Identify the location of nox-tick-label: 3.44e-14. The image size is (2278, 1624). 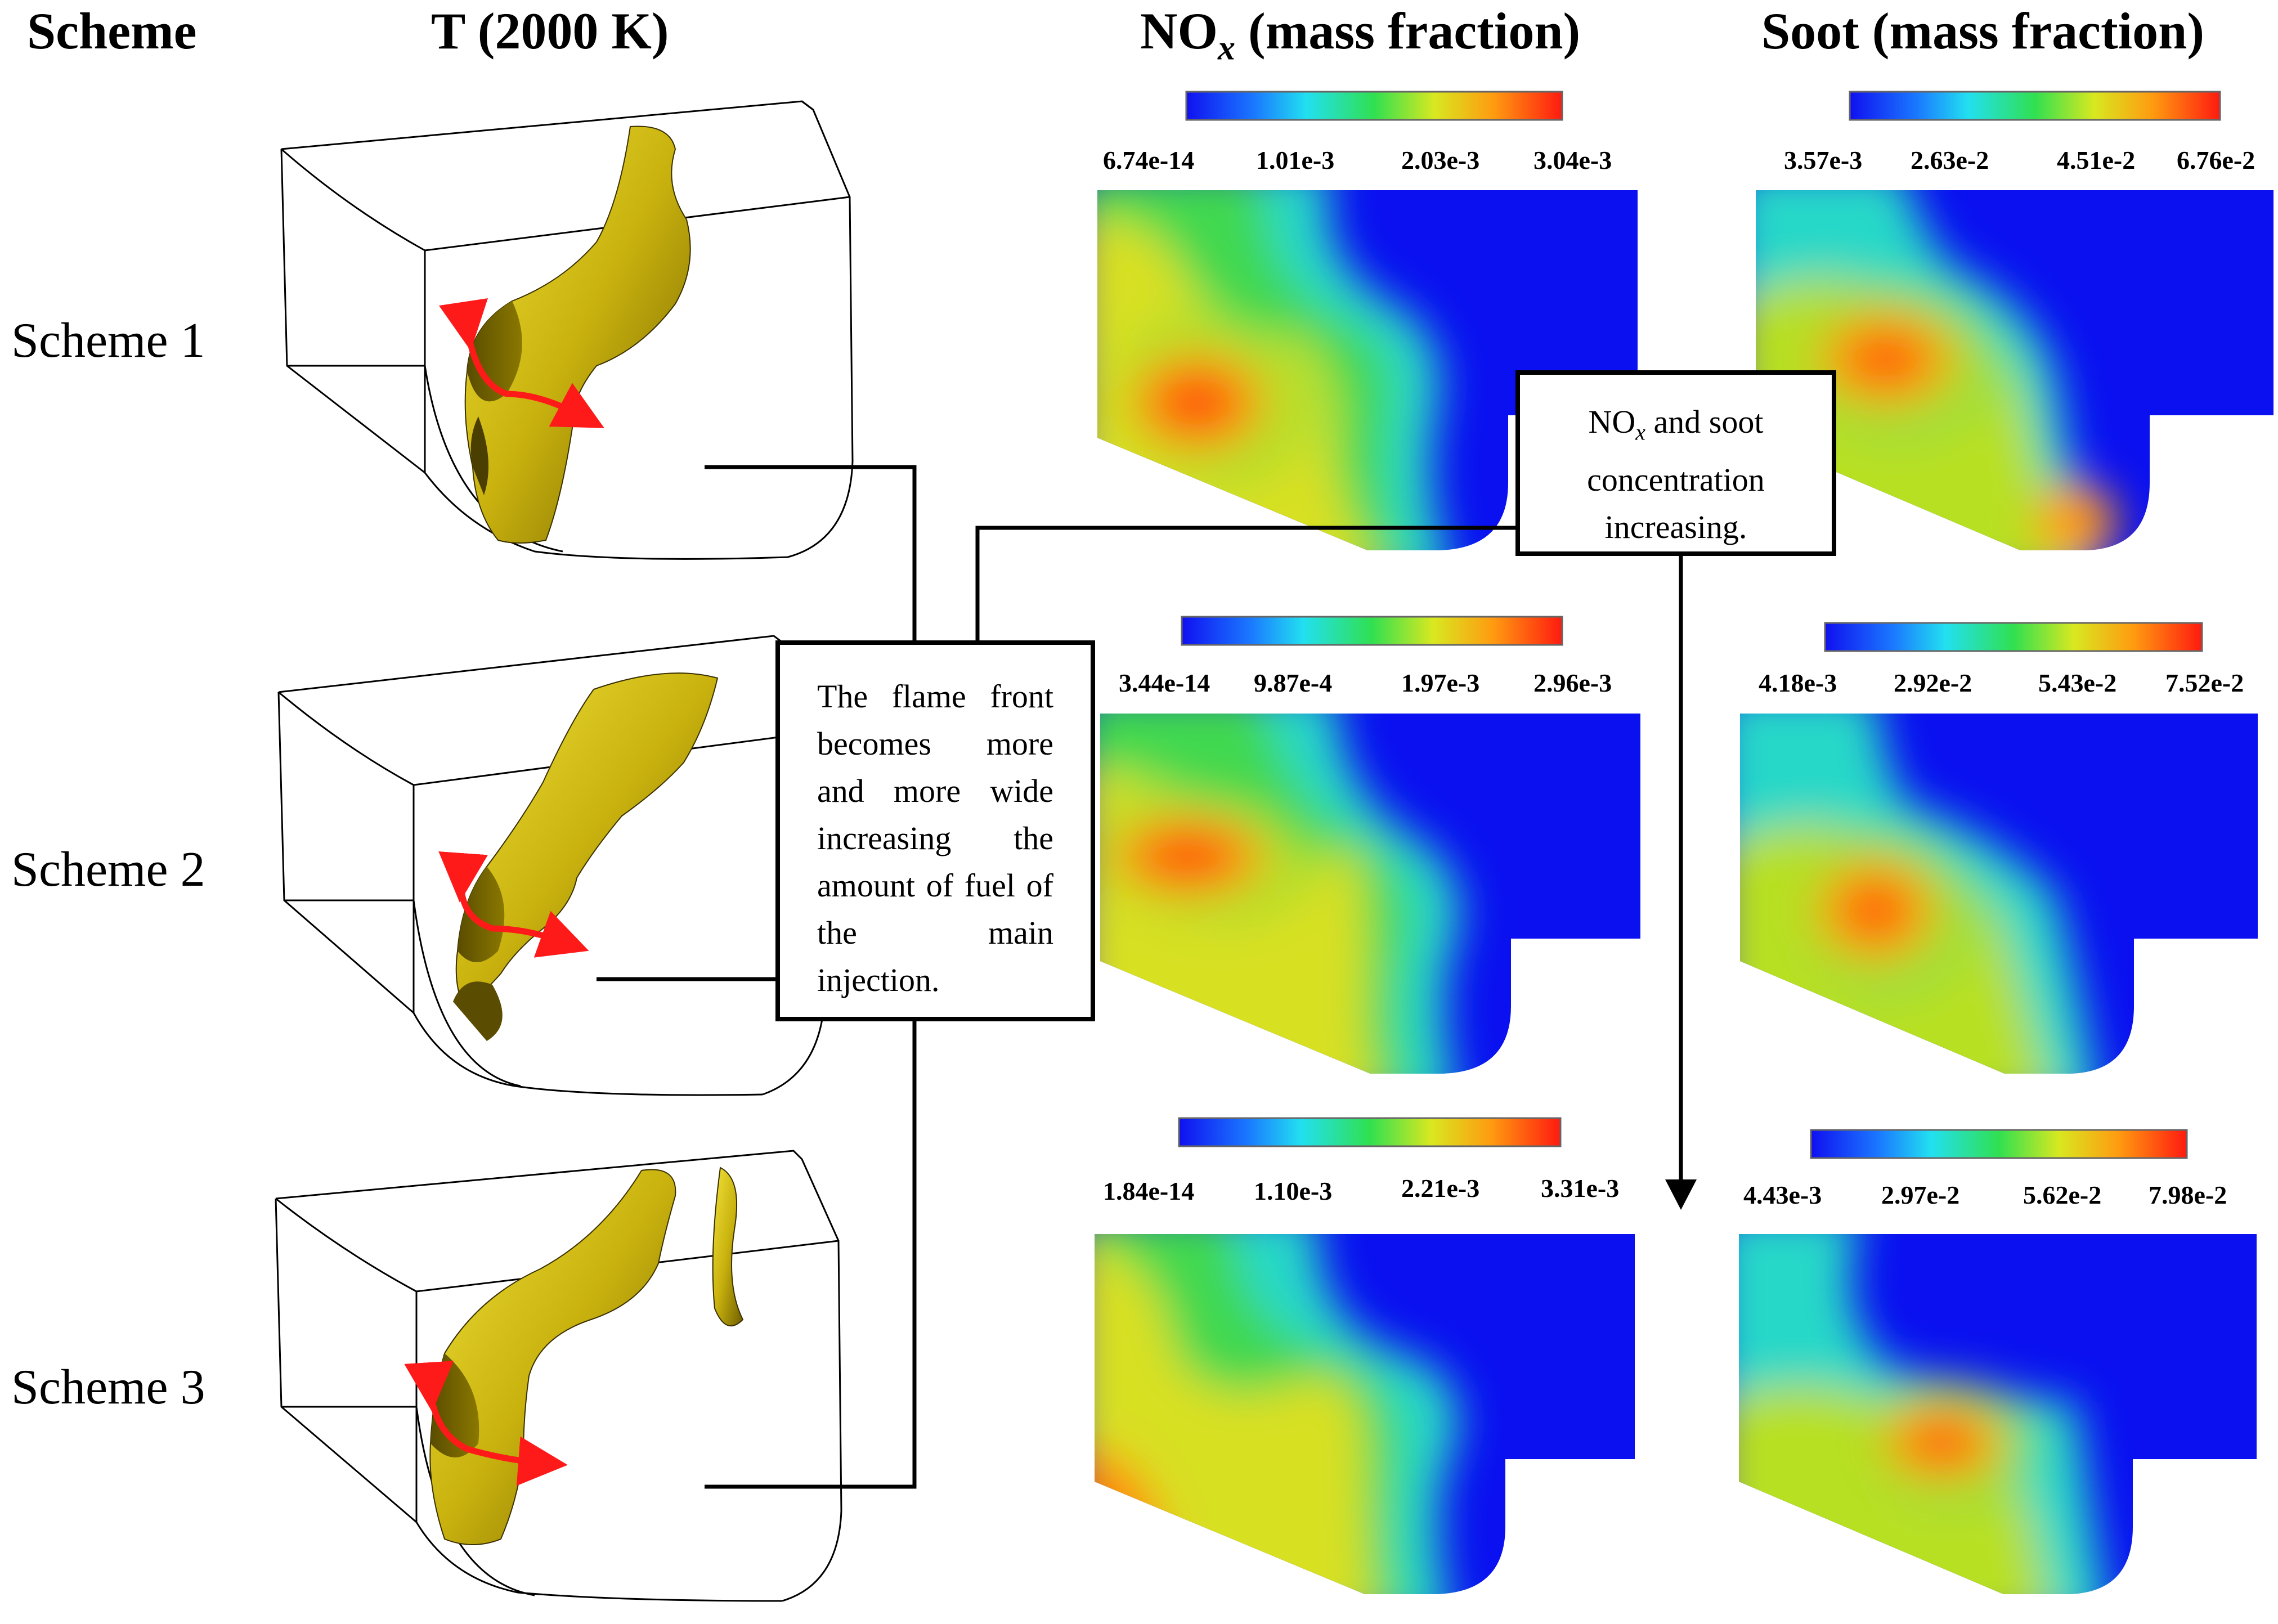
(1165, 683).